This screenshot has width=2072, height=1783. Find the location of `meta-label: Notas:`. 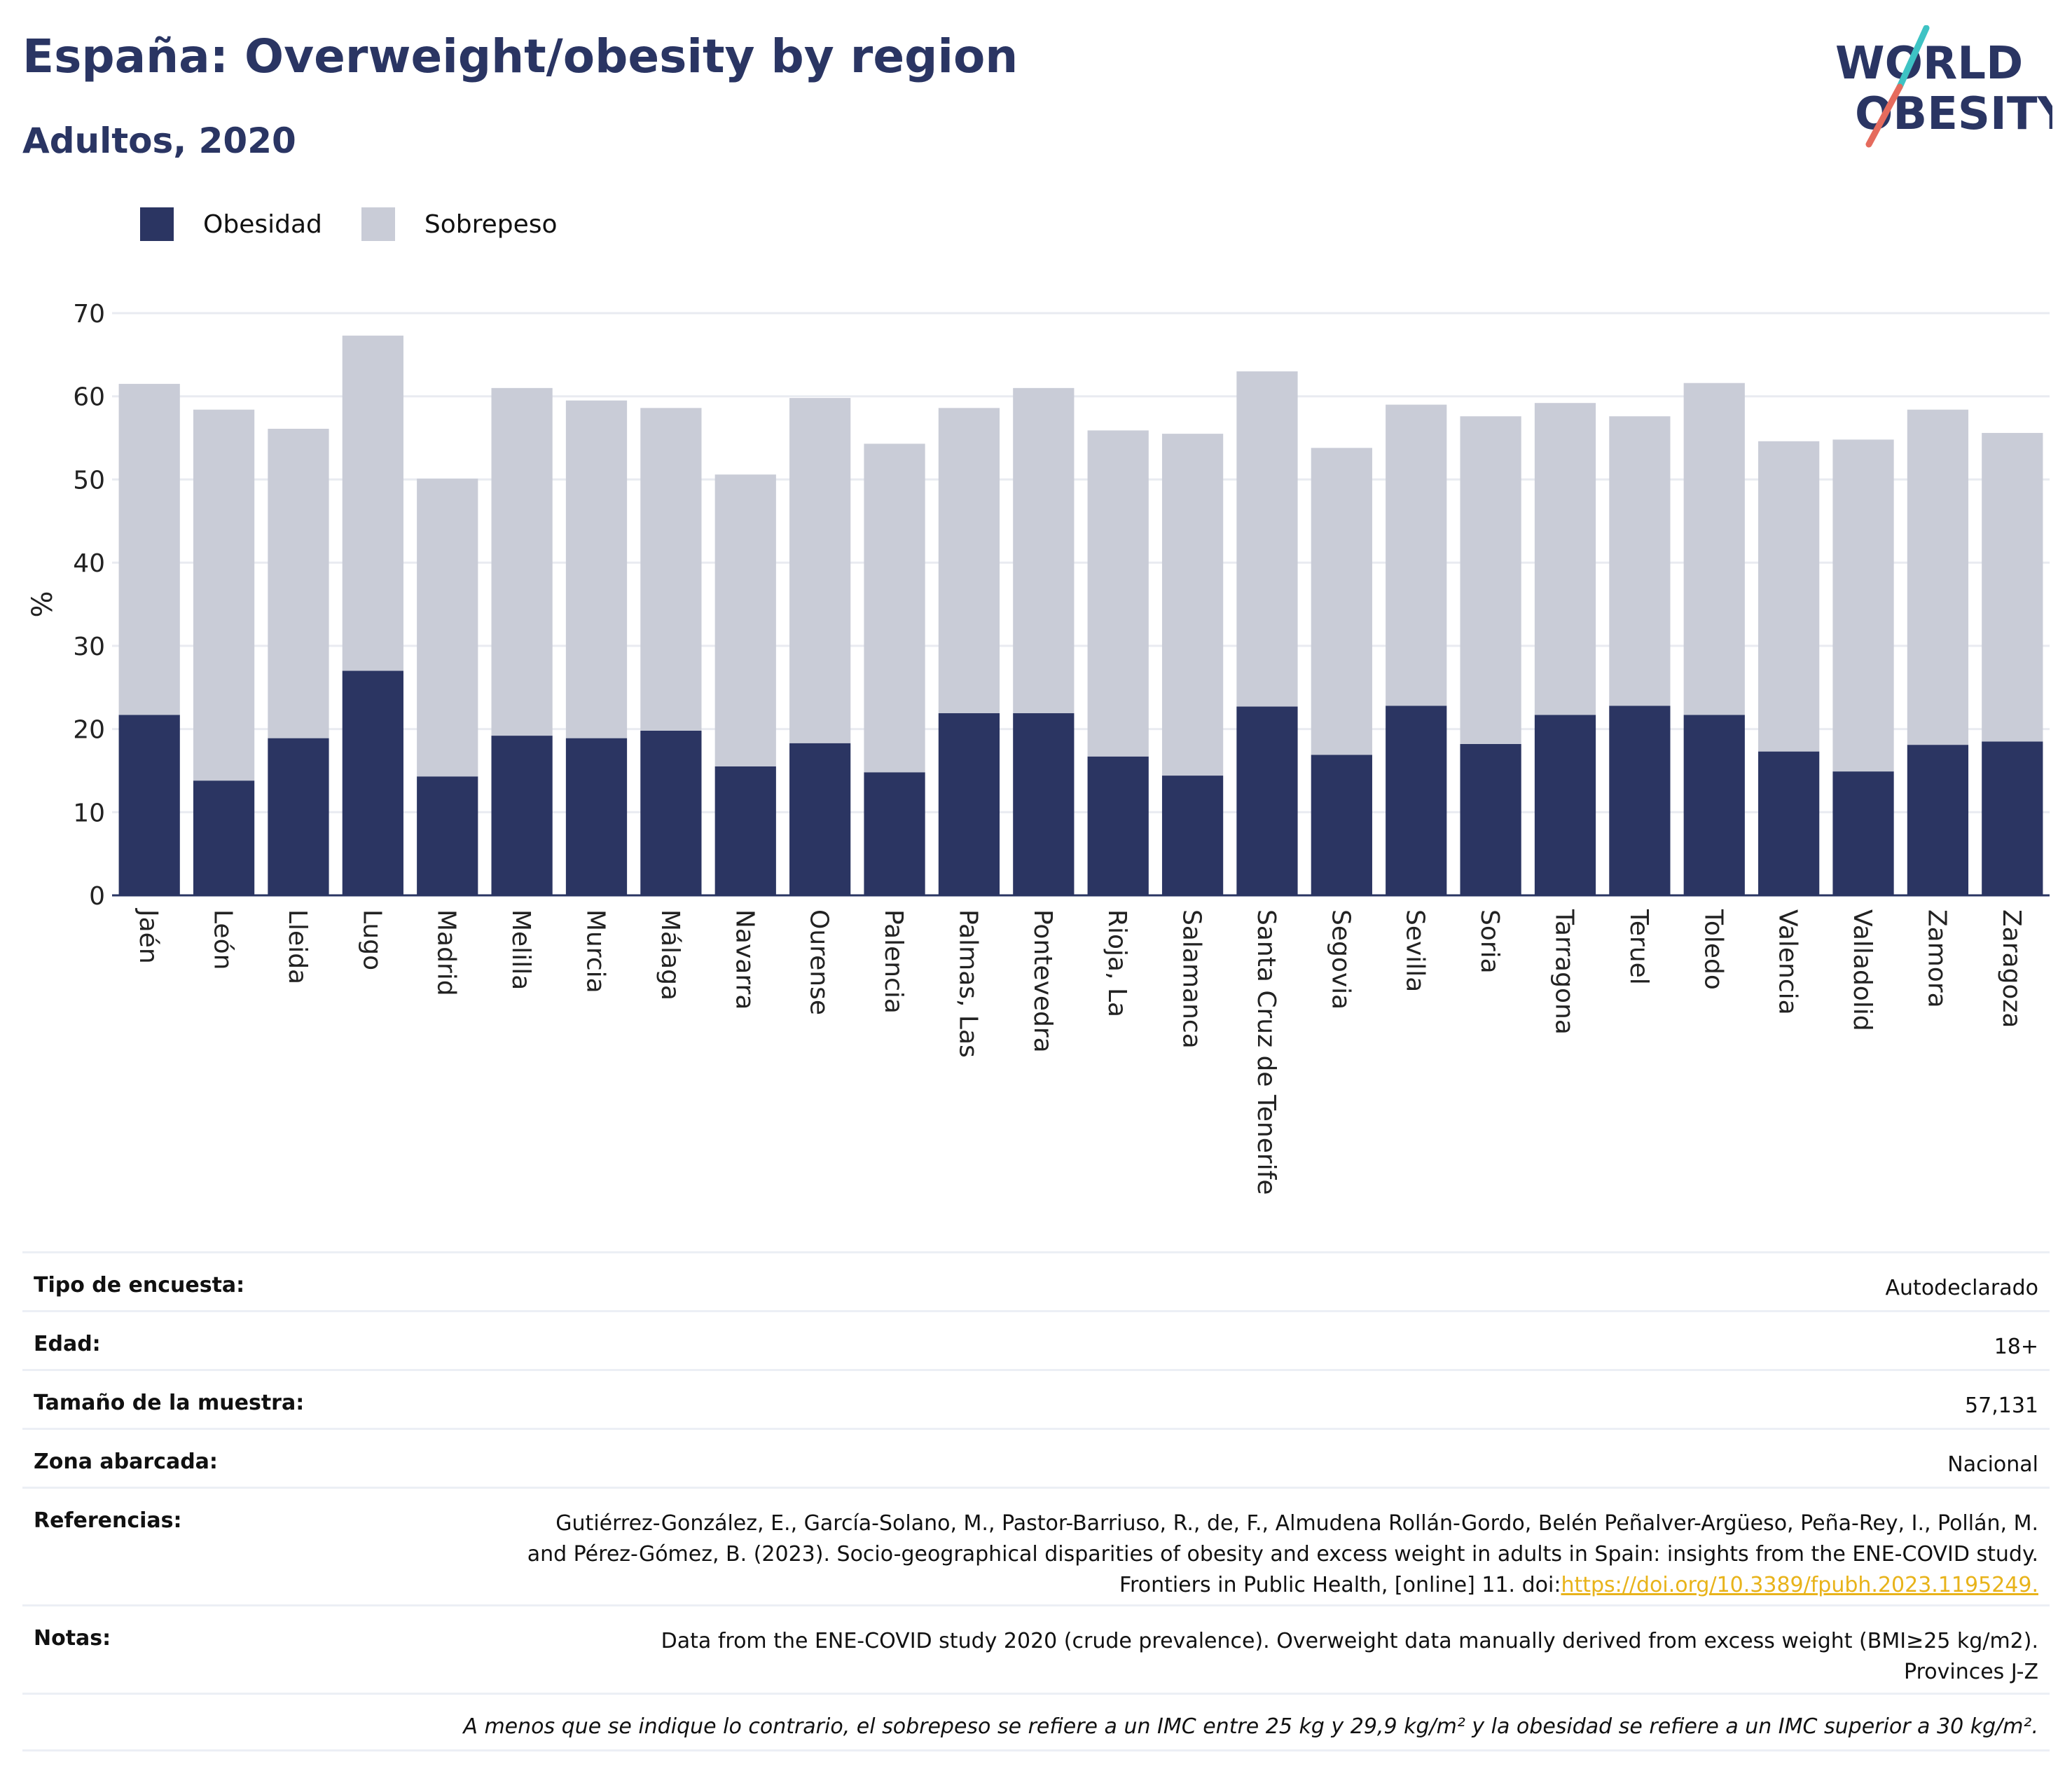

meta-label: Notas: is located at coordinates (73, 1638).